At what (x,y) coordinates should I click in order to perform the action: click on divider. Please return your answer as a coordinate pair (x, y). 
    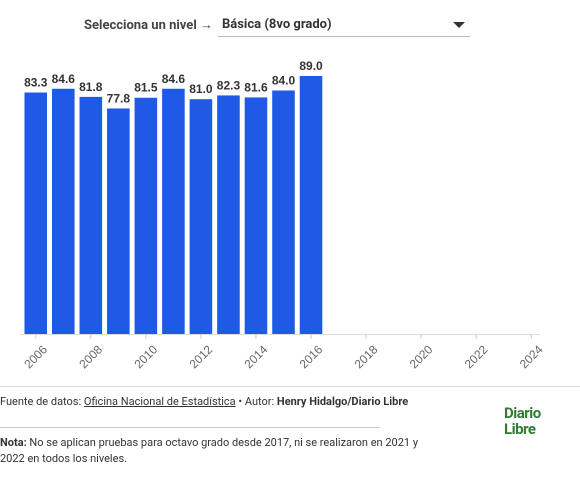
    Looking at the image, I should click on (190, 427).